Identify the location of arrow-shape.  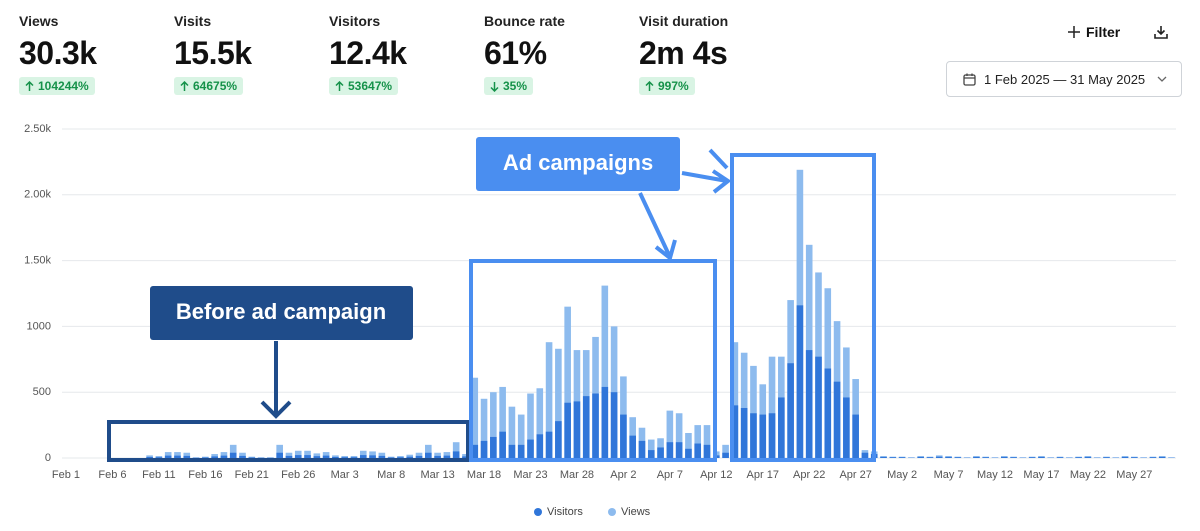
(29, 85).